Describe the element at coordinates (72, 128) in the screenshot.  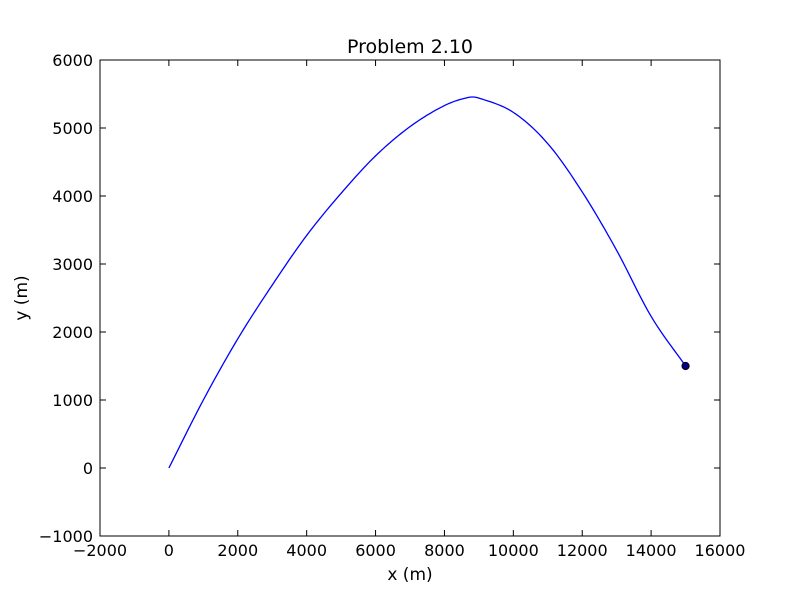
I see `y-tick-label: 5000` at that location.